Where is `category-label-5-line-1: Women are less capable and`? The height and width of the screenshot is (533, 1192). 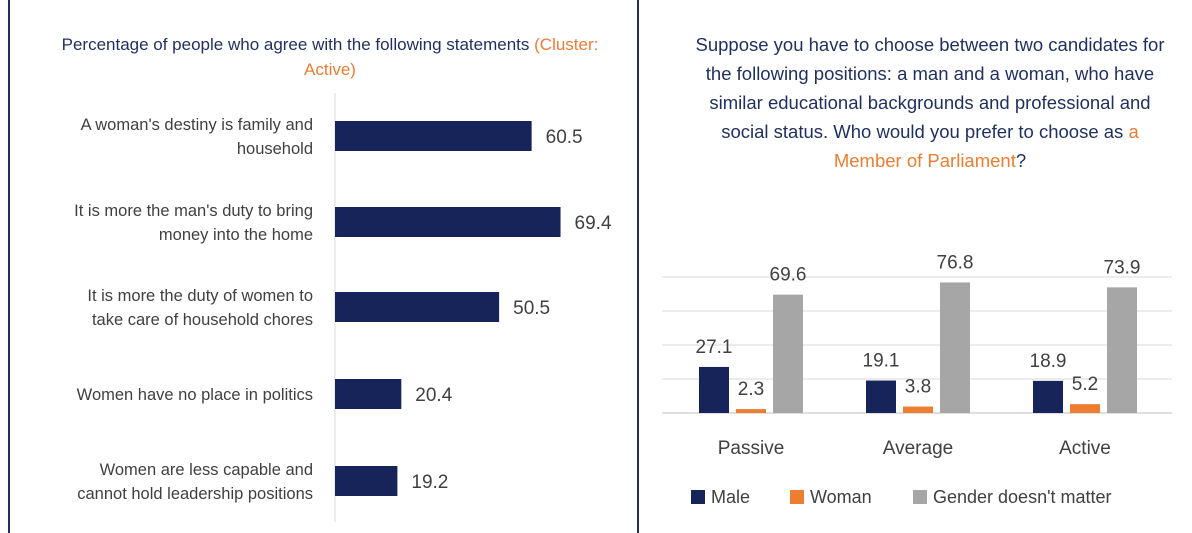 category-label-5-line-1: Women are less capable and is located at coordinates (206, 470).